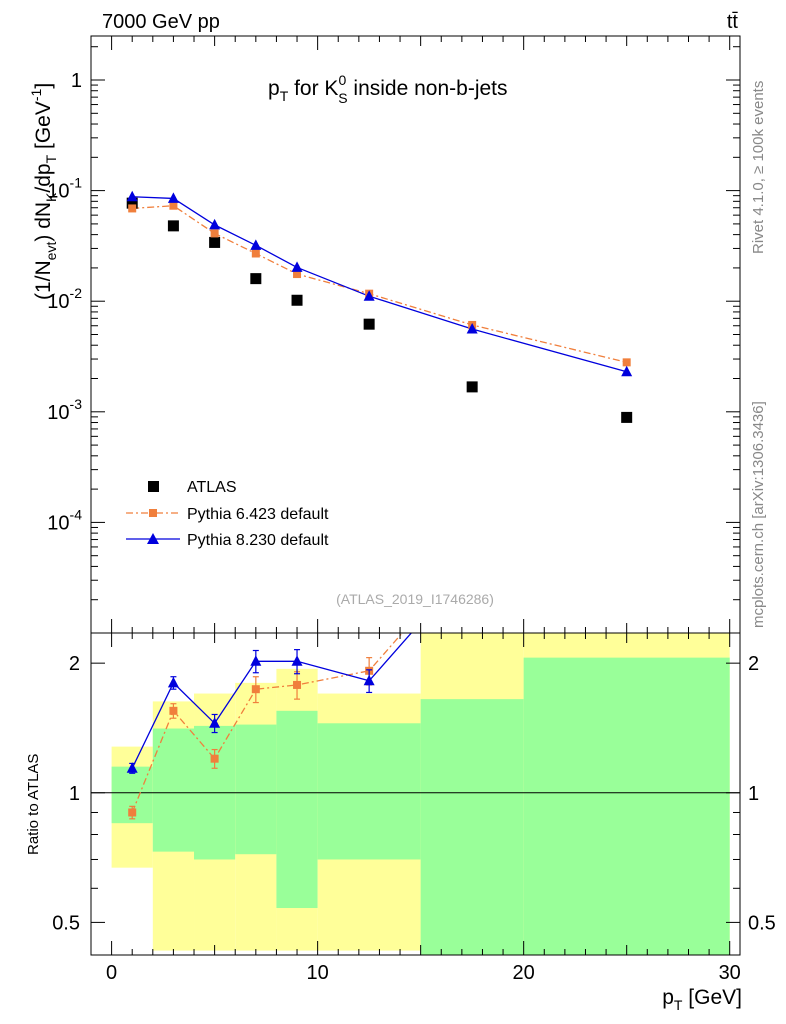 This screenshot has width=786, height=1024. I want to click on x-axis-label: pT [GeV], so click(702, 999).